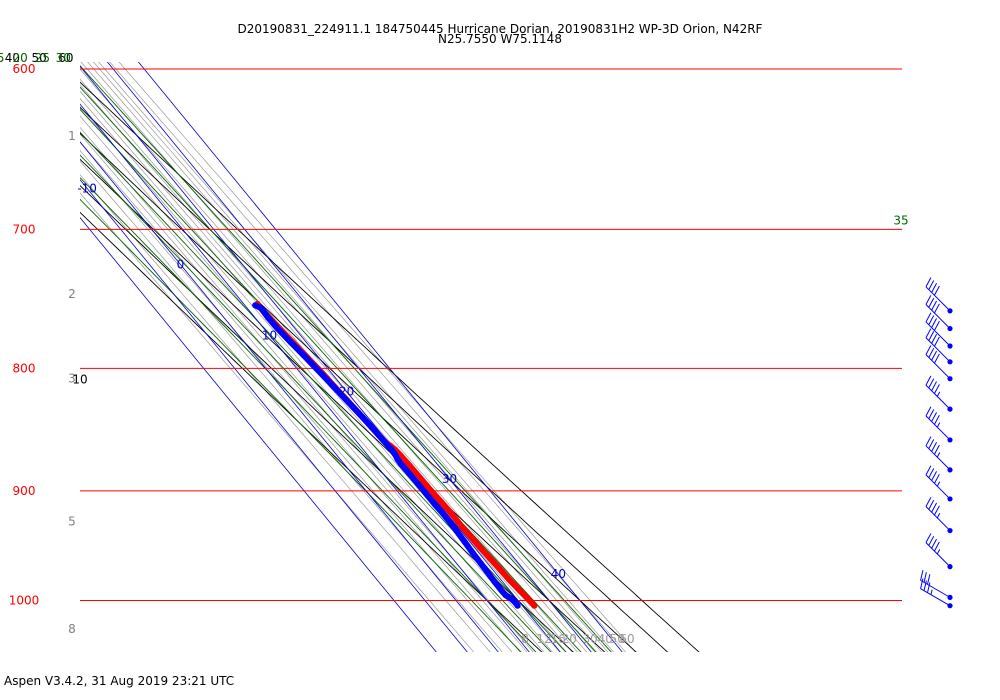  Describe the element at coordinates (626, 639) in the screenshot. I see `mixing-ratio-label-60: 60` at that location.